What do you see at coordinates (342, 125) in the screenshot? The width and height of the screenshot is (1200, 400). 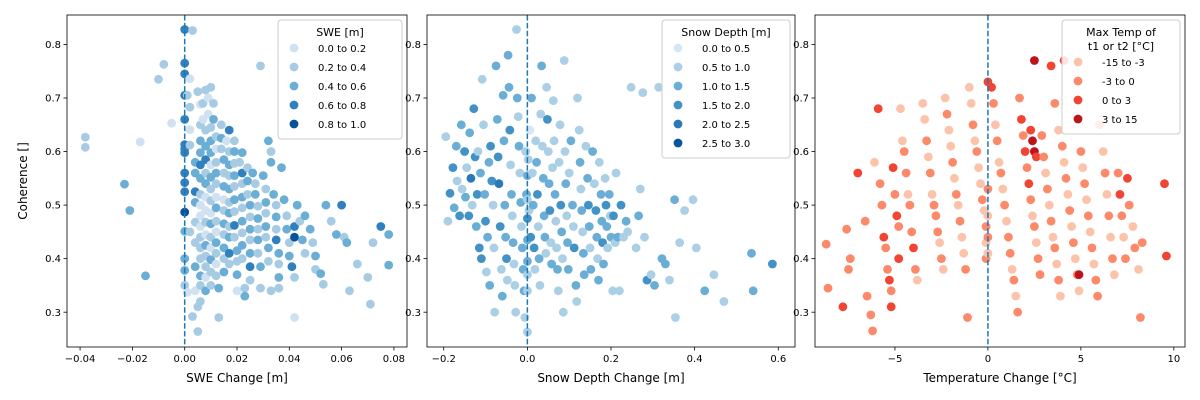 I see `legend-entry: 0.8 to 1.0` at bounding box center [342, 125].